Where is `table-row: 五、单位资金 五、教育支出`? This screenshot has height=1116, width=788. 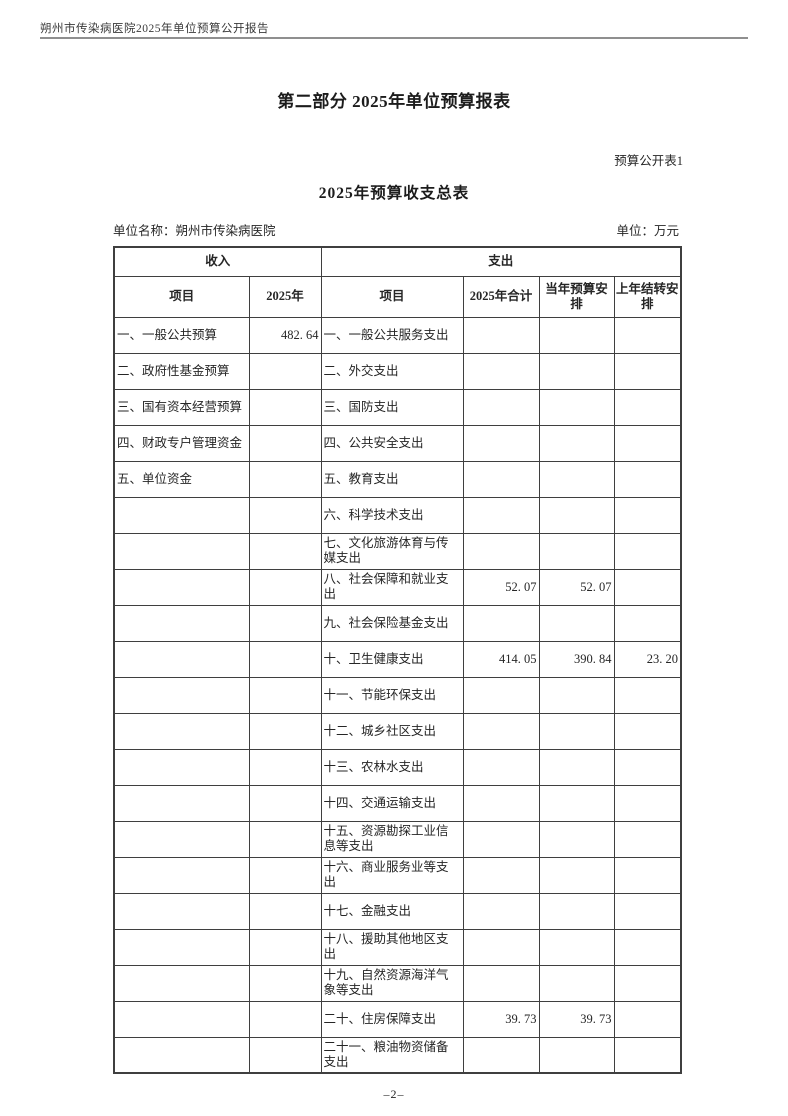 table-row: 五、单位资金 五、教育支出 is located at coordinates (397, 479).